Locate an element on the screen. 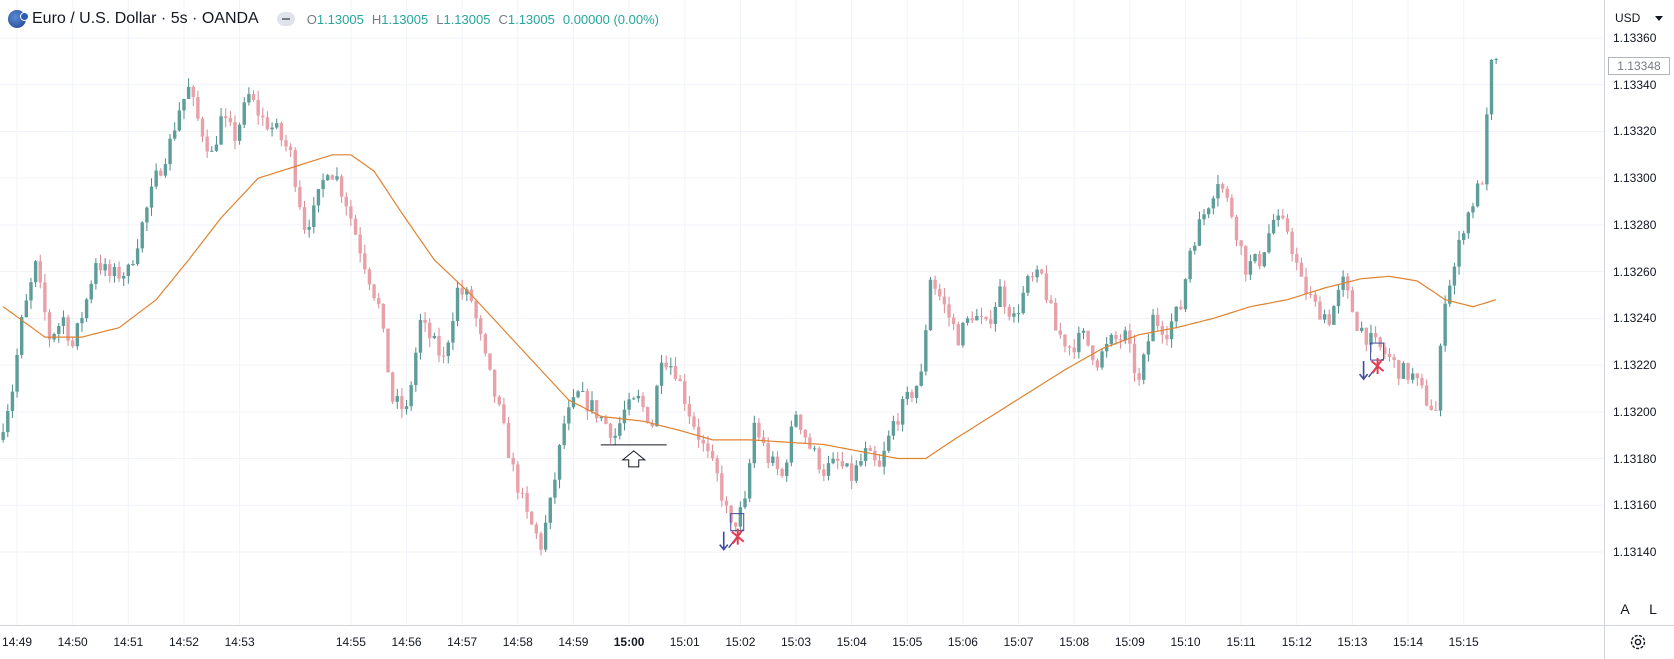  symbol-title: Euro / U.S. Dollar · 5s · OANDA is located at coordinates (145, 18).